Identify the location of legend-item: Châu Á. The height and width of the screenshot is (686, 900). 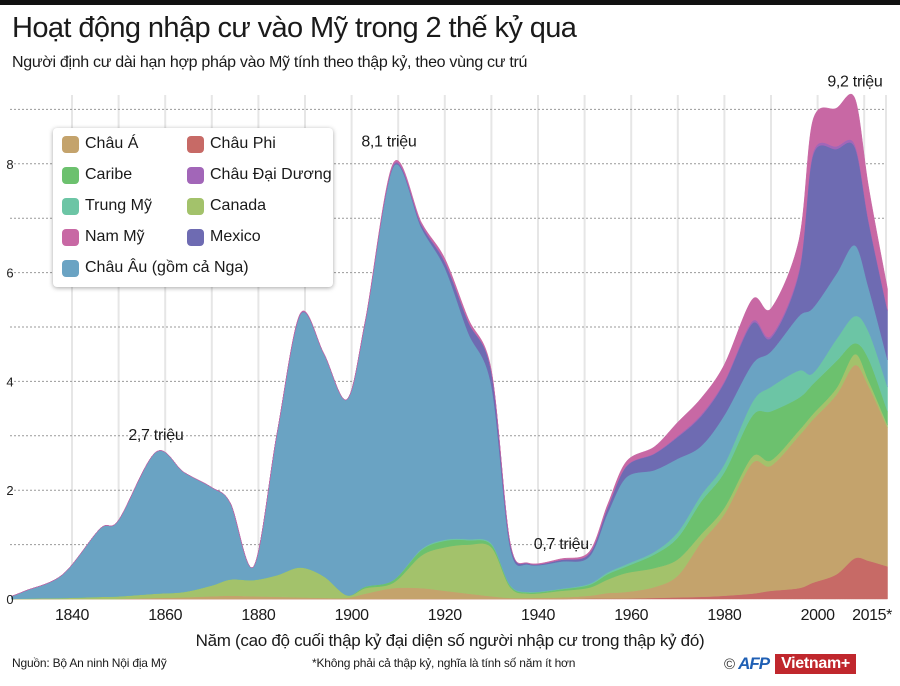
(100, 144).